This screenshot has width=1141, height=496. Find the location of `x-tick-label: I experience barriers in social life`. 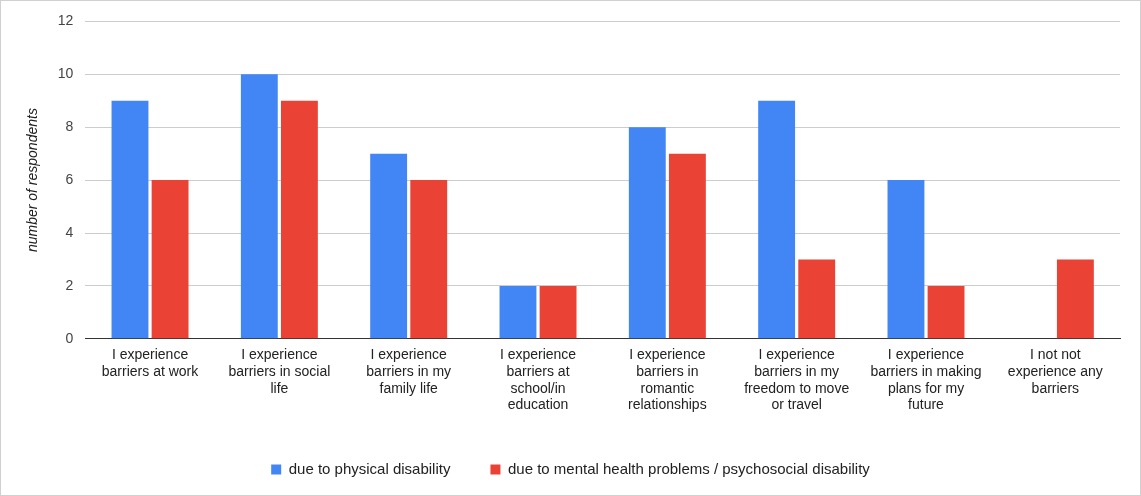

x-tick-label: I experience barriers in social life is located at coordinates (279, 371).